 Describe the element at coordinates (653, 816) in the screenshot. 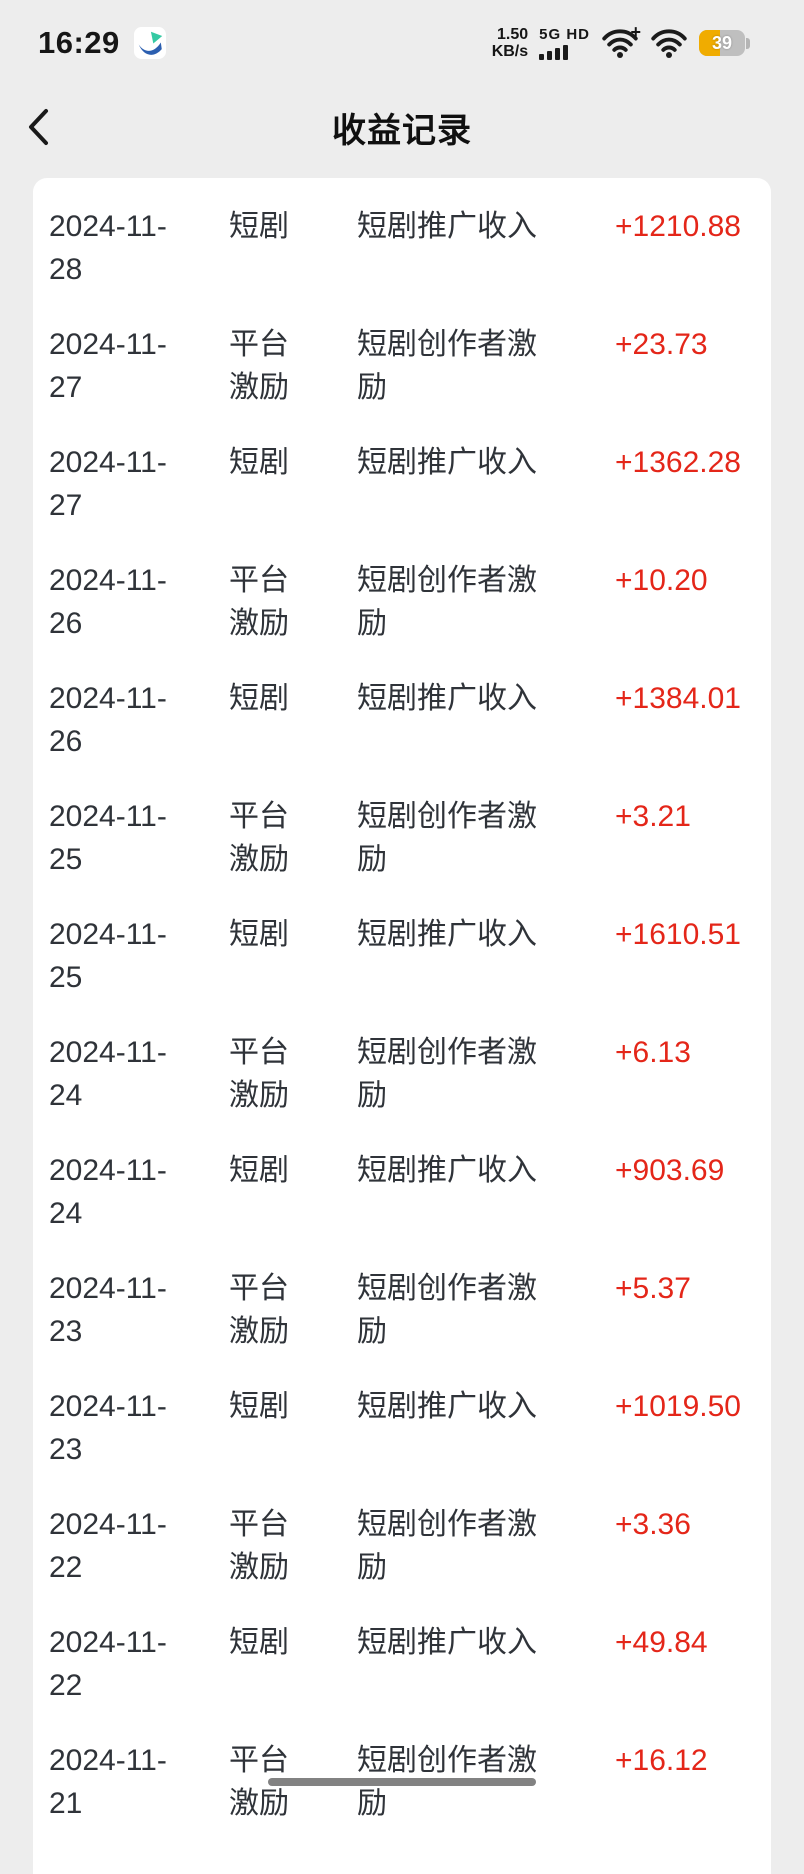

I see `record-amount: +3.21` at that location.